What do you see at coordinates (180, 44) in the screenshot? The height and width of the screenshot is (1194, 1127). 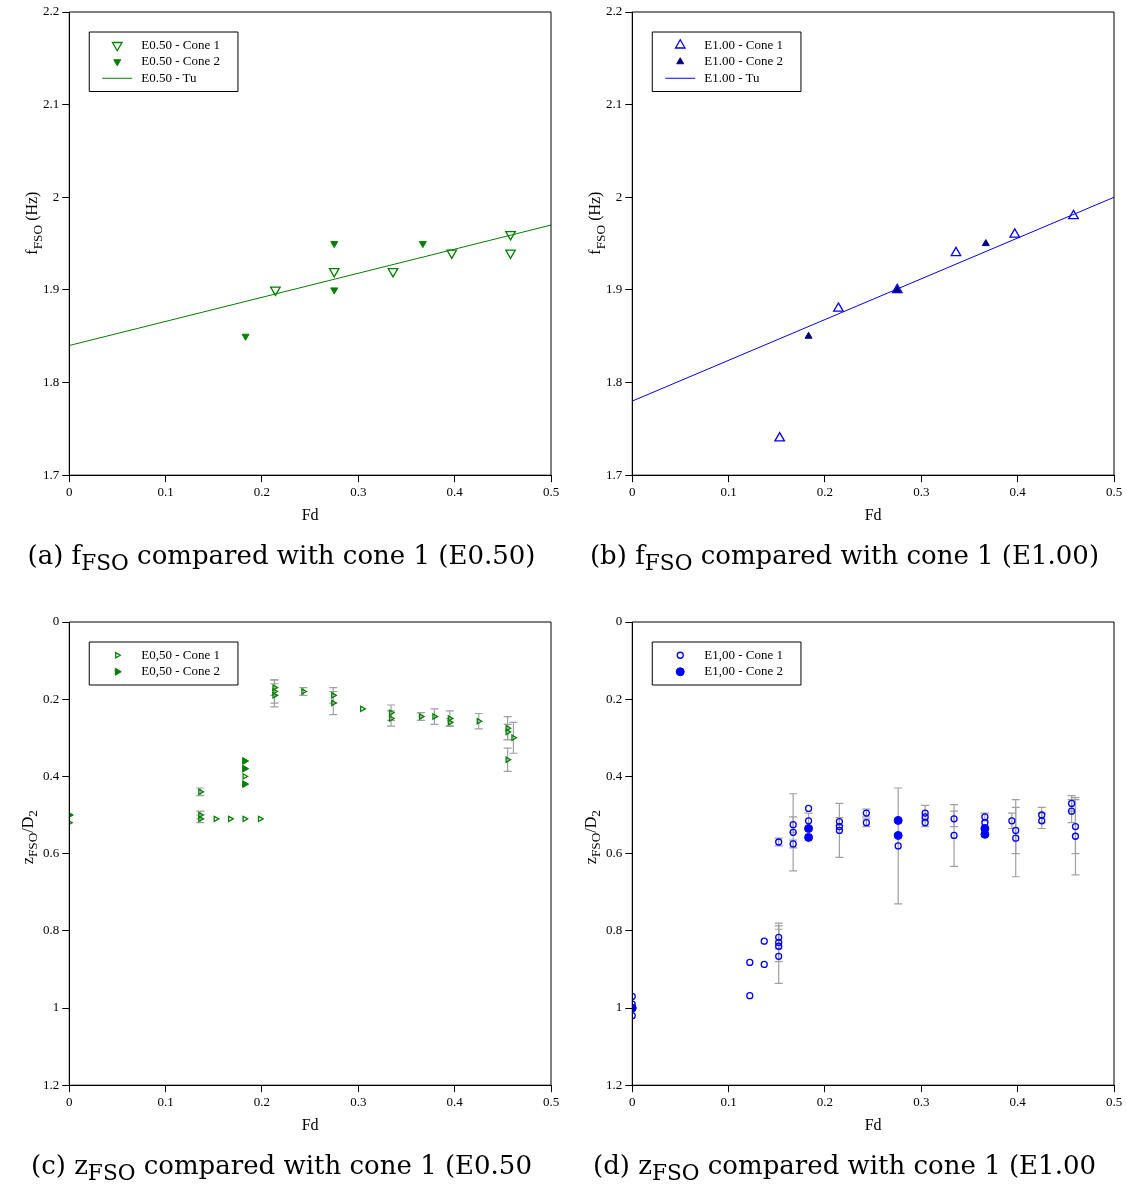 I see `legend-label: E0.50 - Cone 1` at bounding box center [180, 44].